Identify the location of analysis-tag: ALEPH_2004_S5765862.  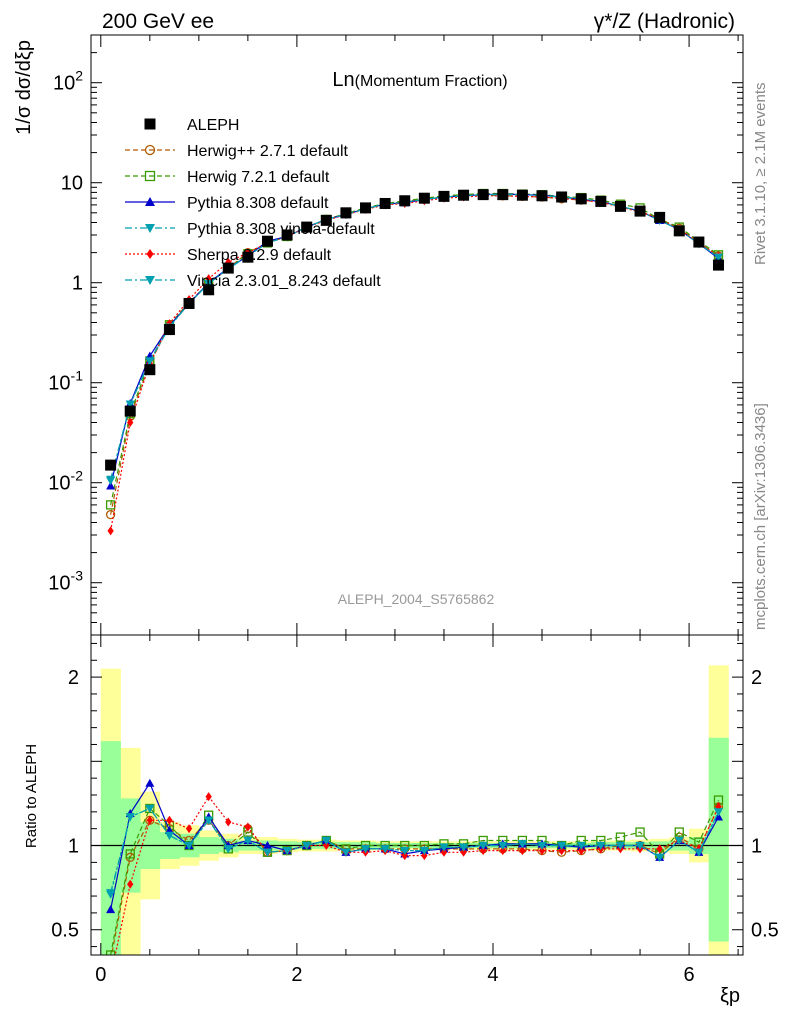
(416, 599).